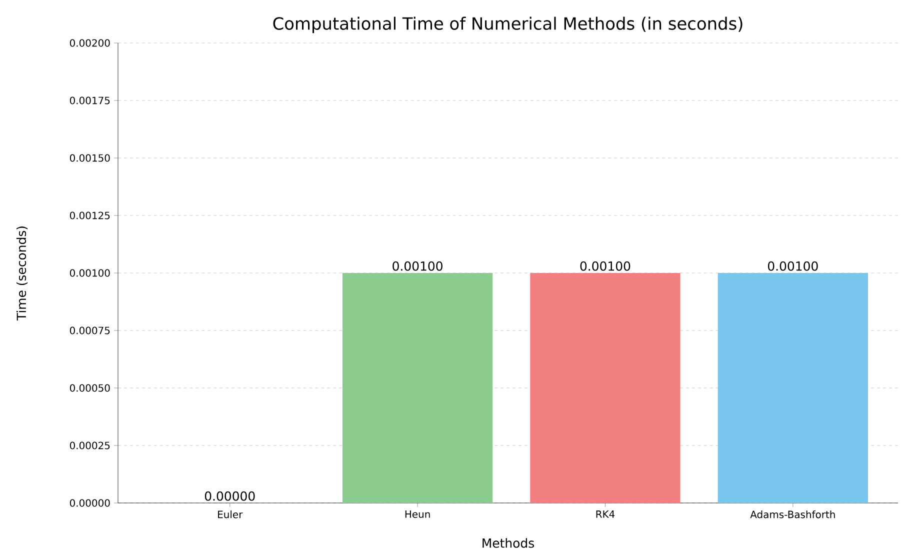  What do you see at coordinates (22, 273) in the screenshot?
I see `y-axis-title: Time (seconds)` at bounding box center [22, 273].